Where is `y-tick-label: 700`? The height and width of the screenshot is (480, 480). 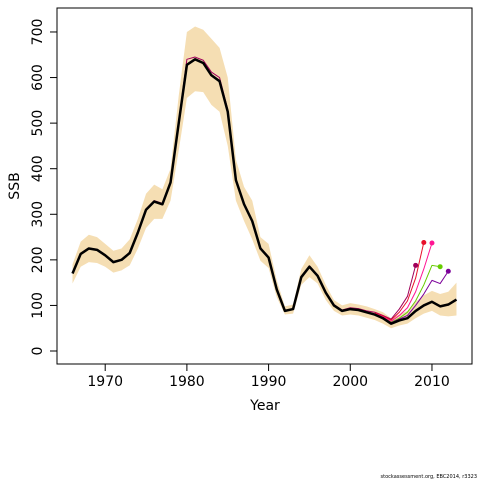 y-tick-label: 700 is located at coordinates (38, 32).